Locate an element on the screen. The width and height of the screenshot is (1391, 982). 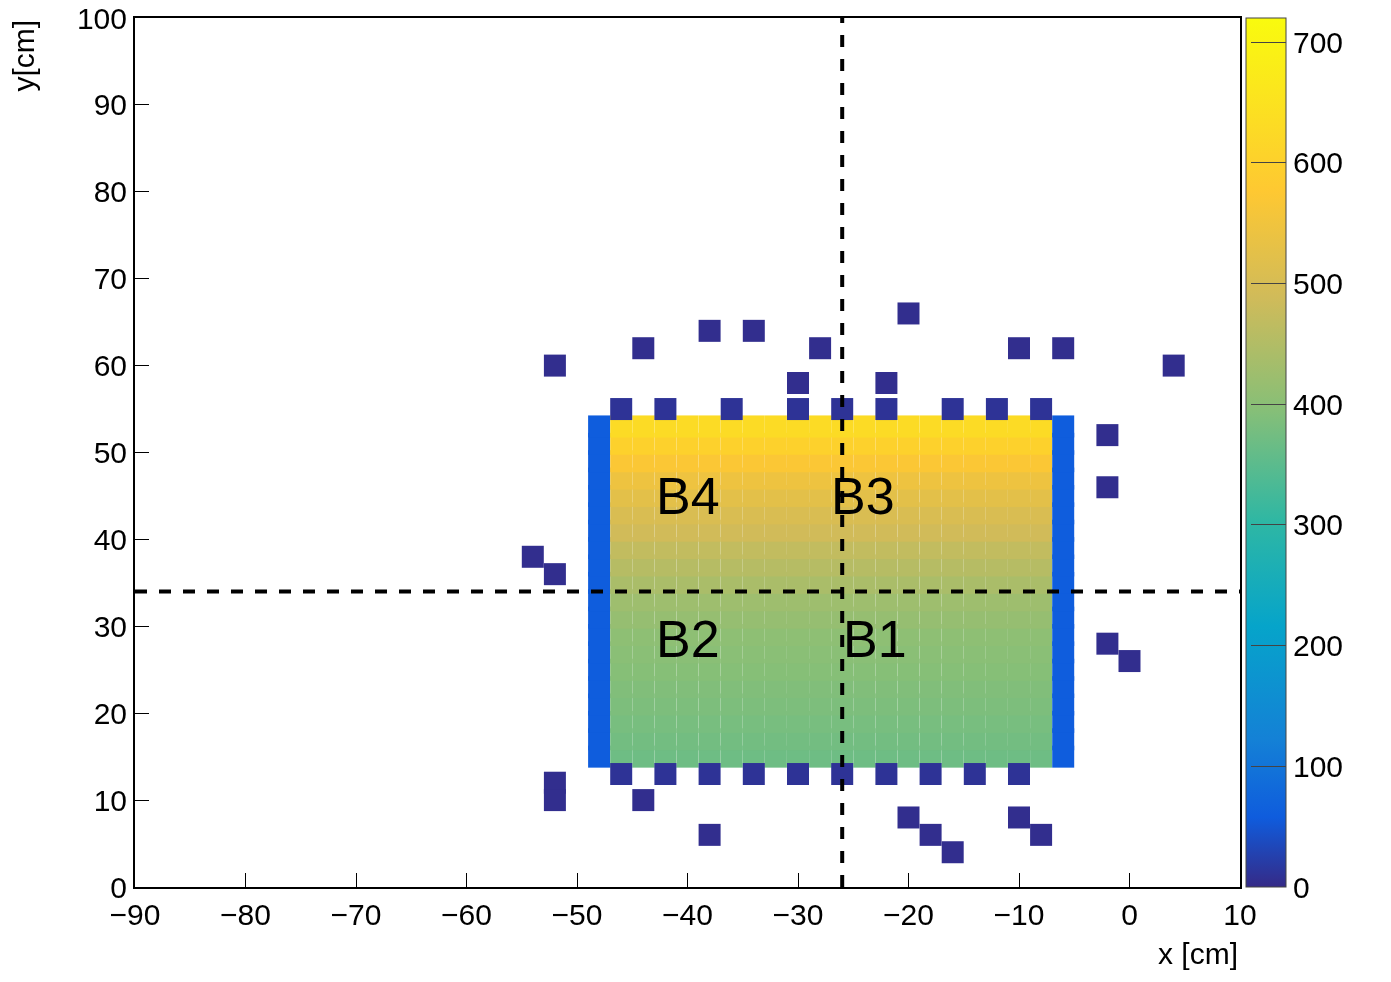
x-axis-title: x [cm] is located at coordinates (1198, 953).